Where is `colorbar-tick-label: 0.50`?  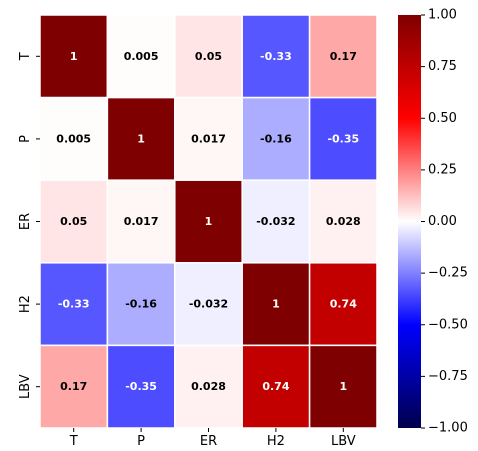 colorbar-tick-label: 0.50 is located at coordinates (442, 118).